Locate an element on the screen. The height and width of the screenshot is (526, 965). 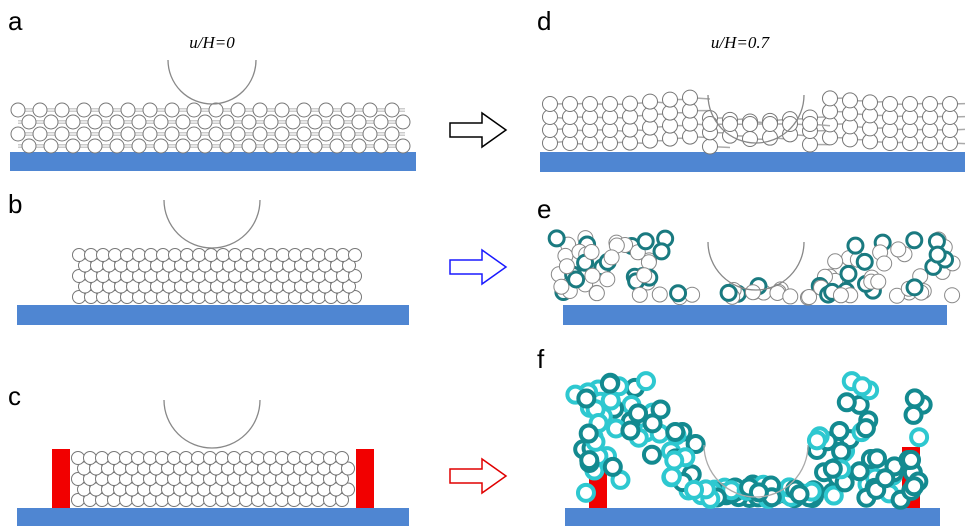
panel-label: e is located at coordinates (544, 209).